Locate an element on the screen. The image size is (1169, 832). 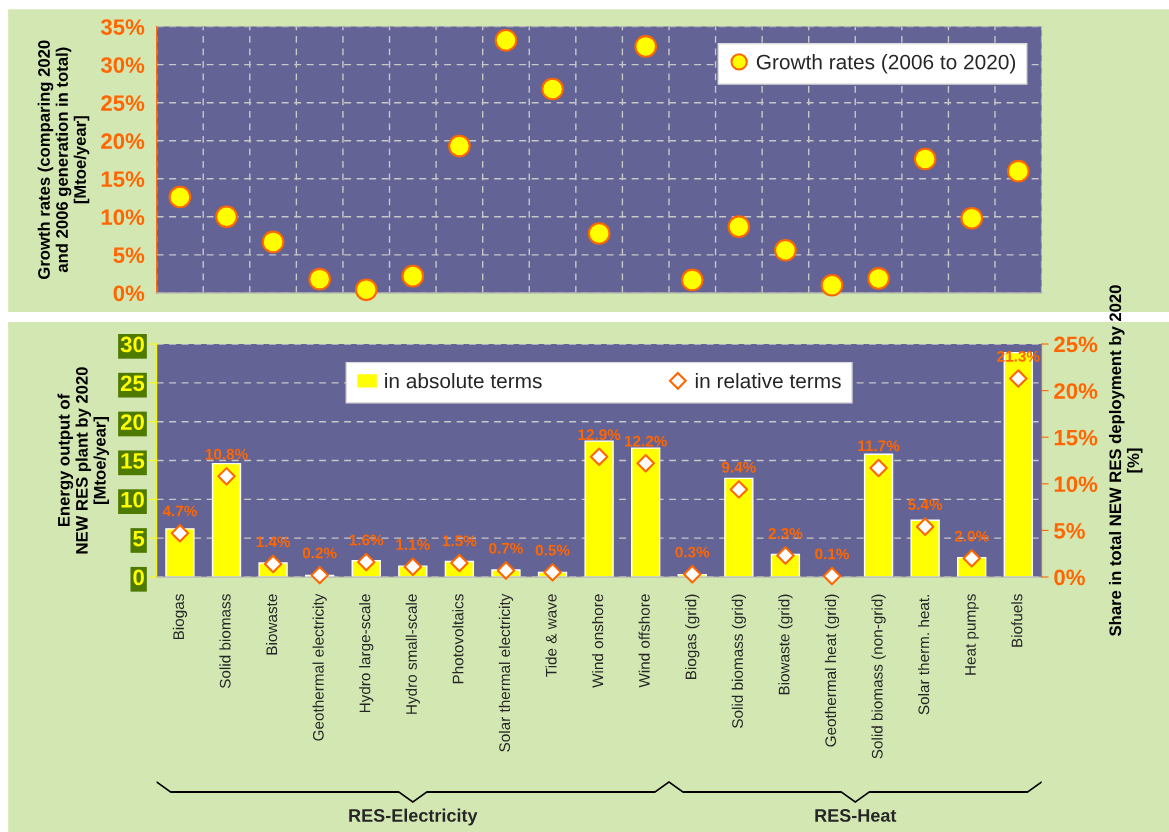
y-tick-label: 15 is located at coordinates (133, 461).